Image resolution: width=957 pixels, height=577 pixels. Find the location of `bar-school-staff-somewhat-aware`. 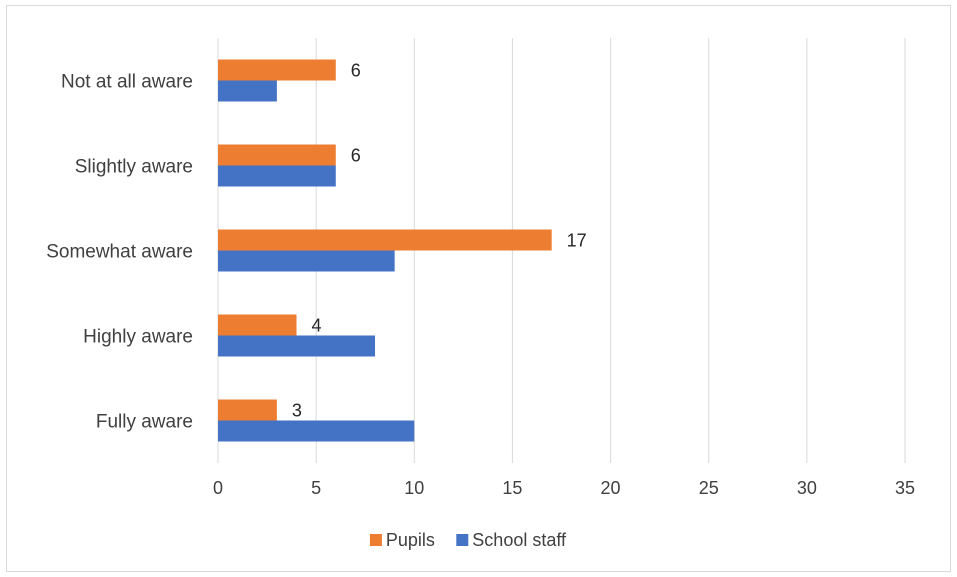

bar-school-staff-somewhat-aware is located at coordinates (306, 261).